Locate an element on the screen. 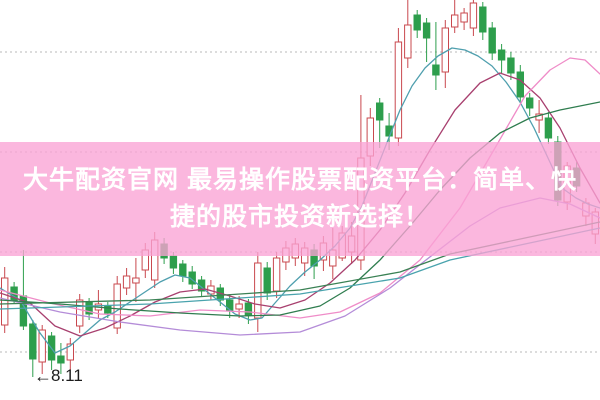 The height and width of the screenshot is (400, 600). promo-banner-line-1: 大牛配资官网 最易操作股票配资平台：简单、快 is located at coordinates (300, 180).